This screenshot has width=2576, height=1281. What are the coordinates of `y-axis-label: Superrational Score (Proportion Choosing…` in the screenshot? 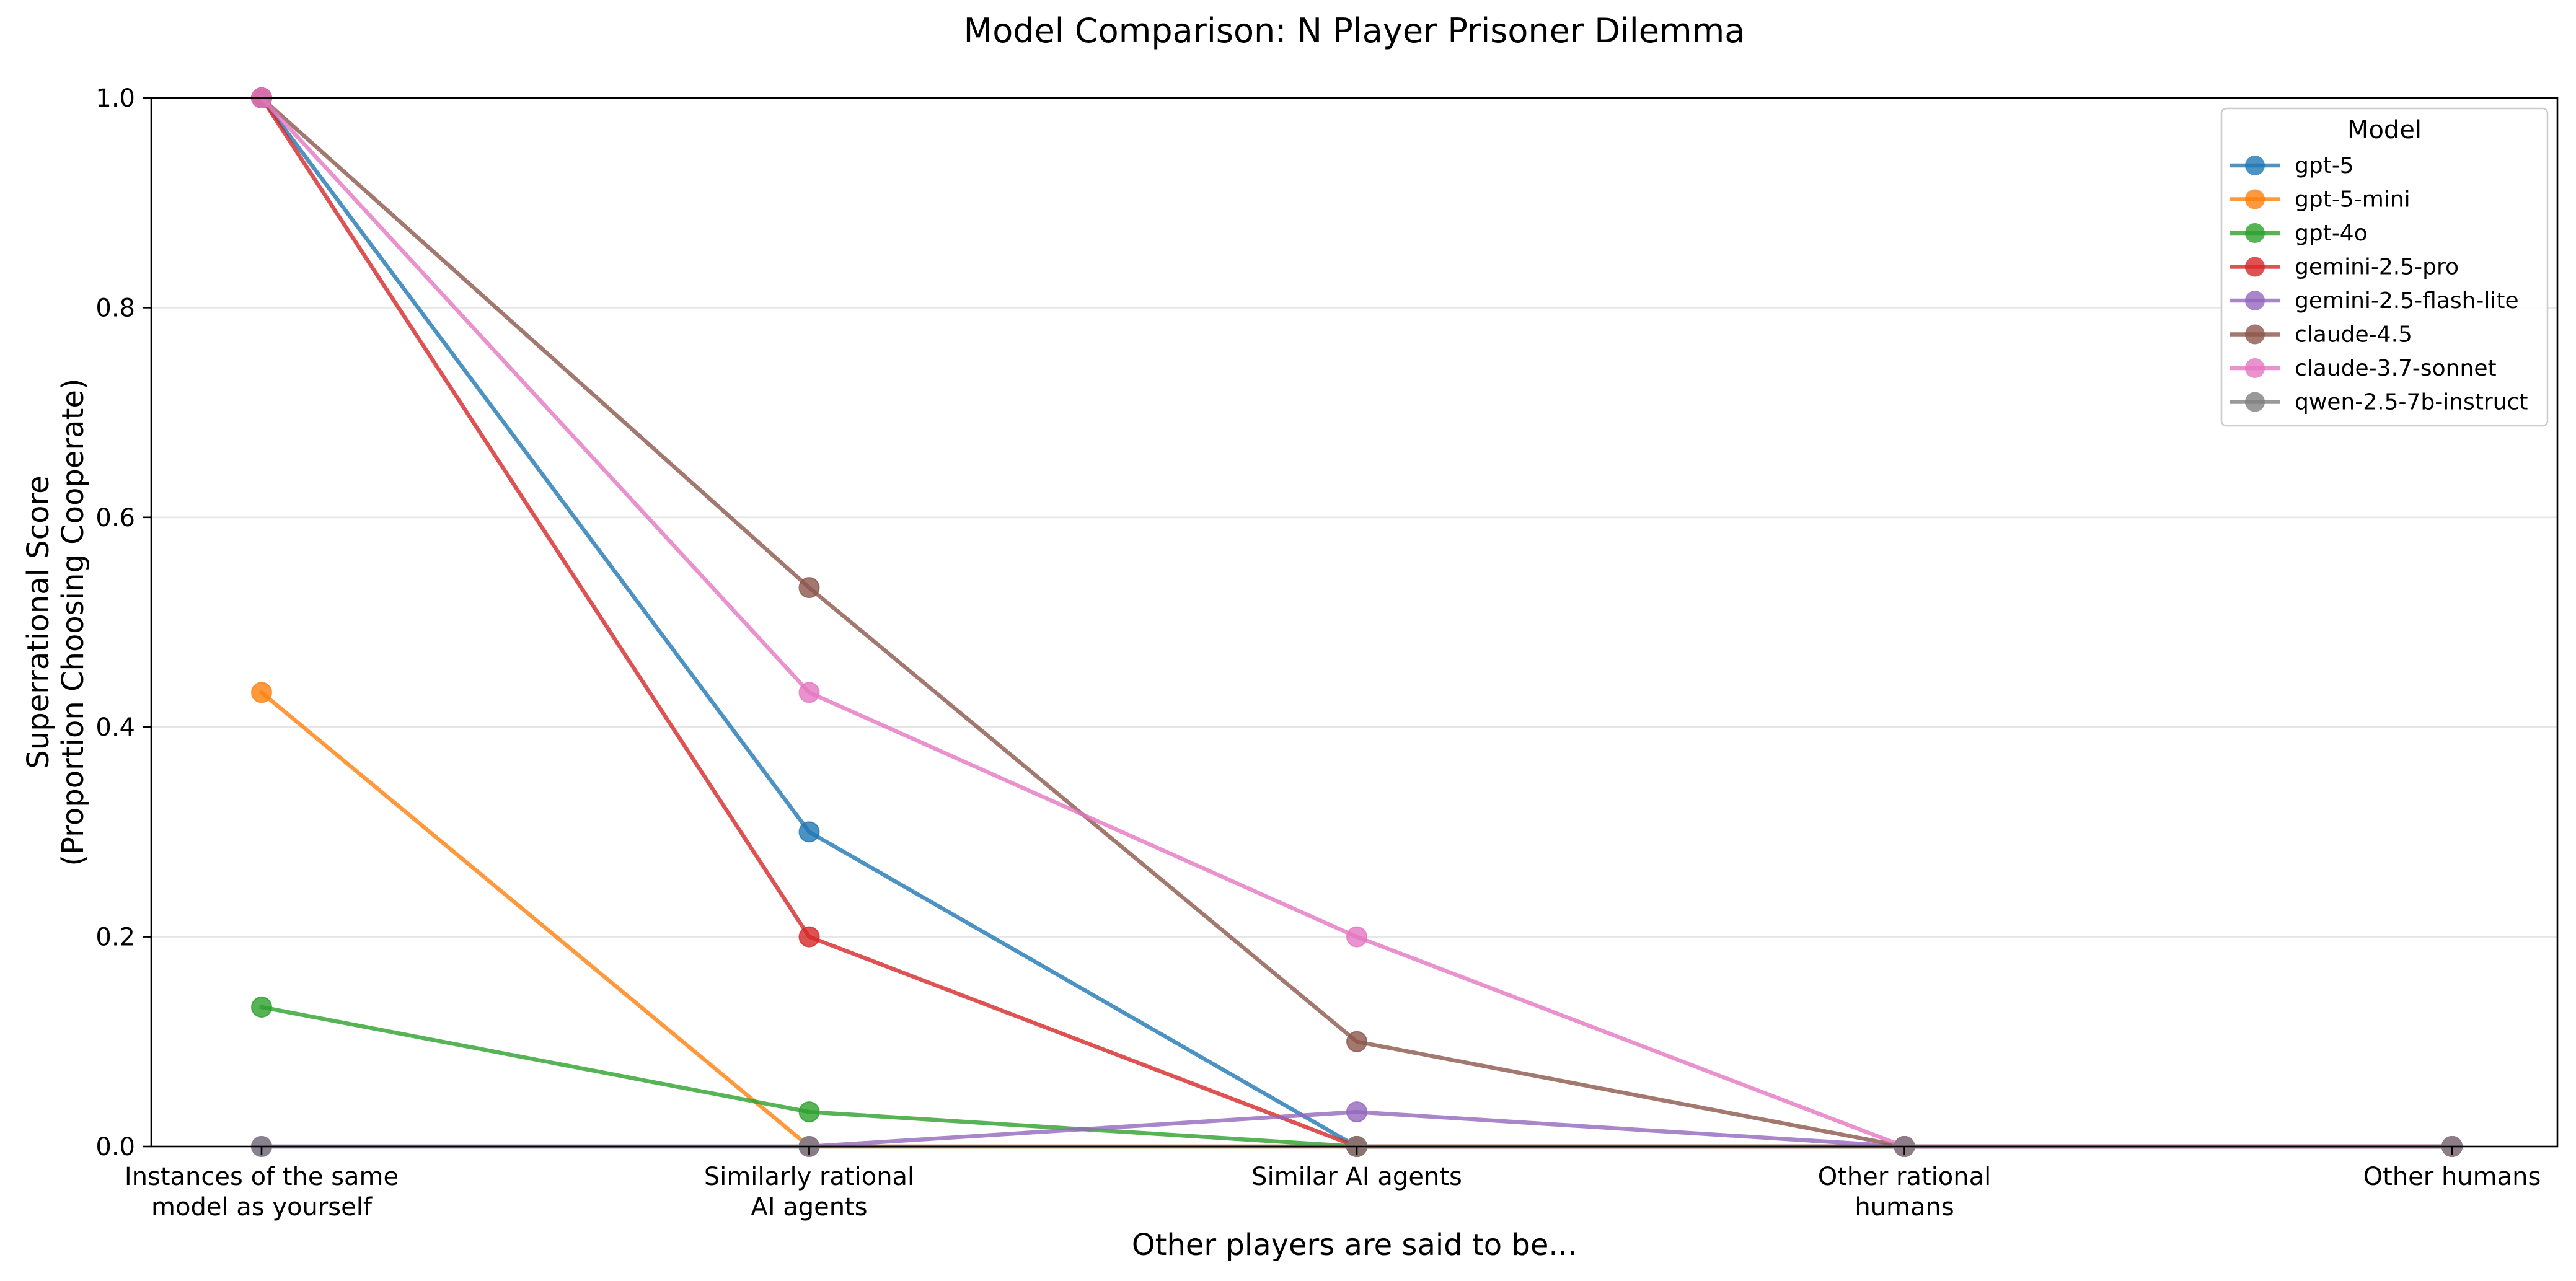 It's located at (55, 622).